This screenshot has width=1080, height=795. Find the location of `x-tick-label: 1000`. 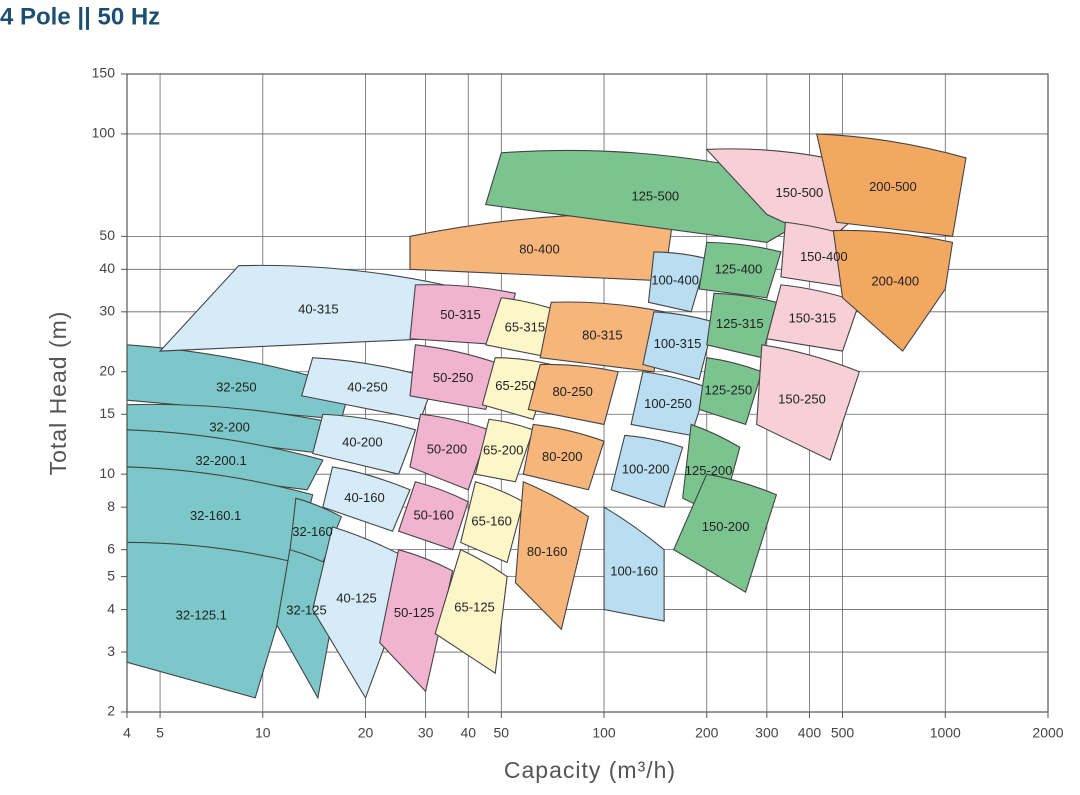

x-tick-label: 1000 is located at coordinates (945, 733).